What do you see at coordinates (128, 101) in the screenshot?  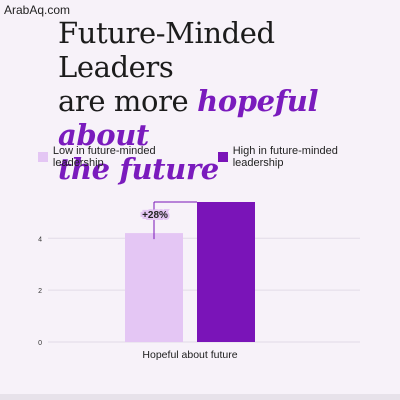 I see `headline-line-2-plain: are more` at bounding box center [128, 101].